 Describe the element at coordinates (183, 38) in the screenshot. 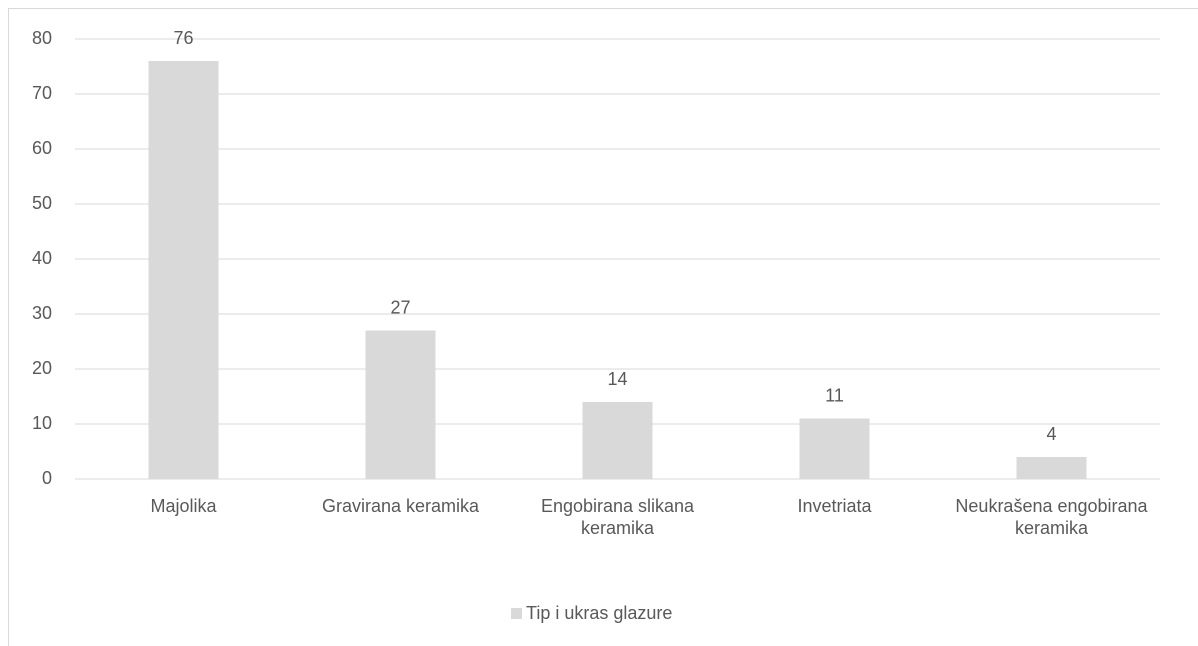

I see `value-label: 76` at that location.